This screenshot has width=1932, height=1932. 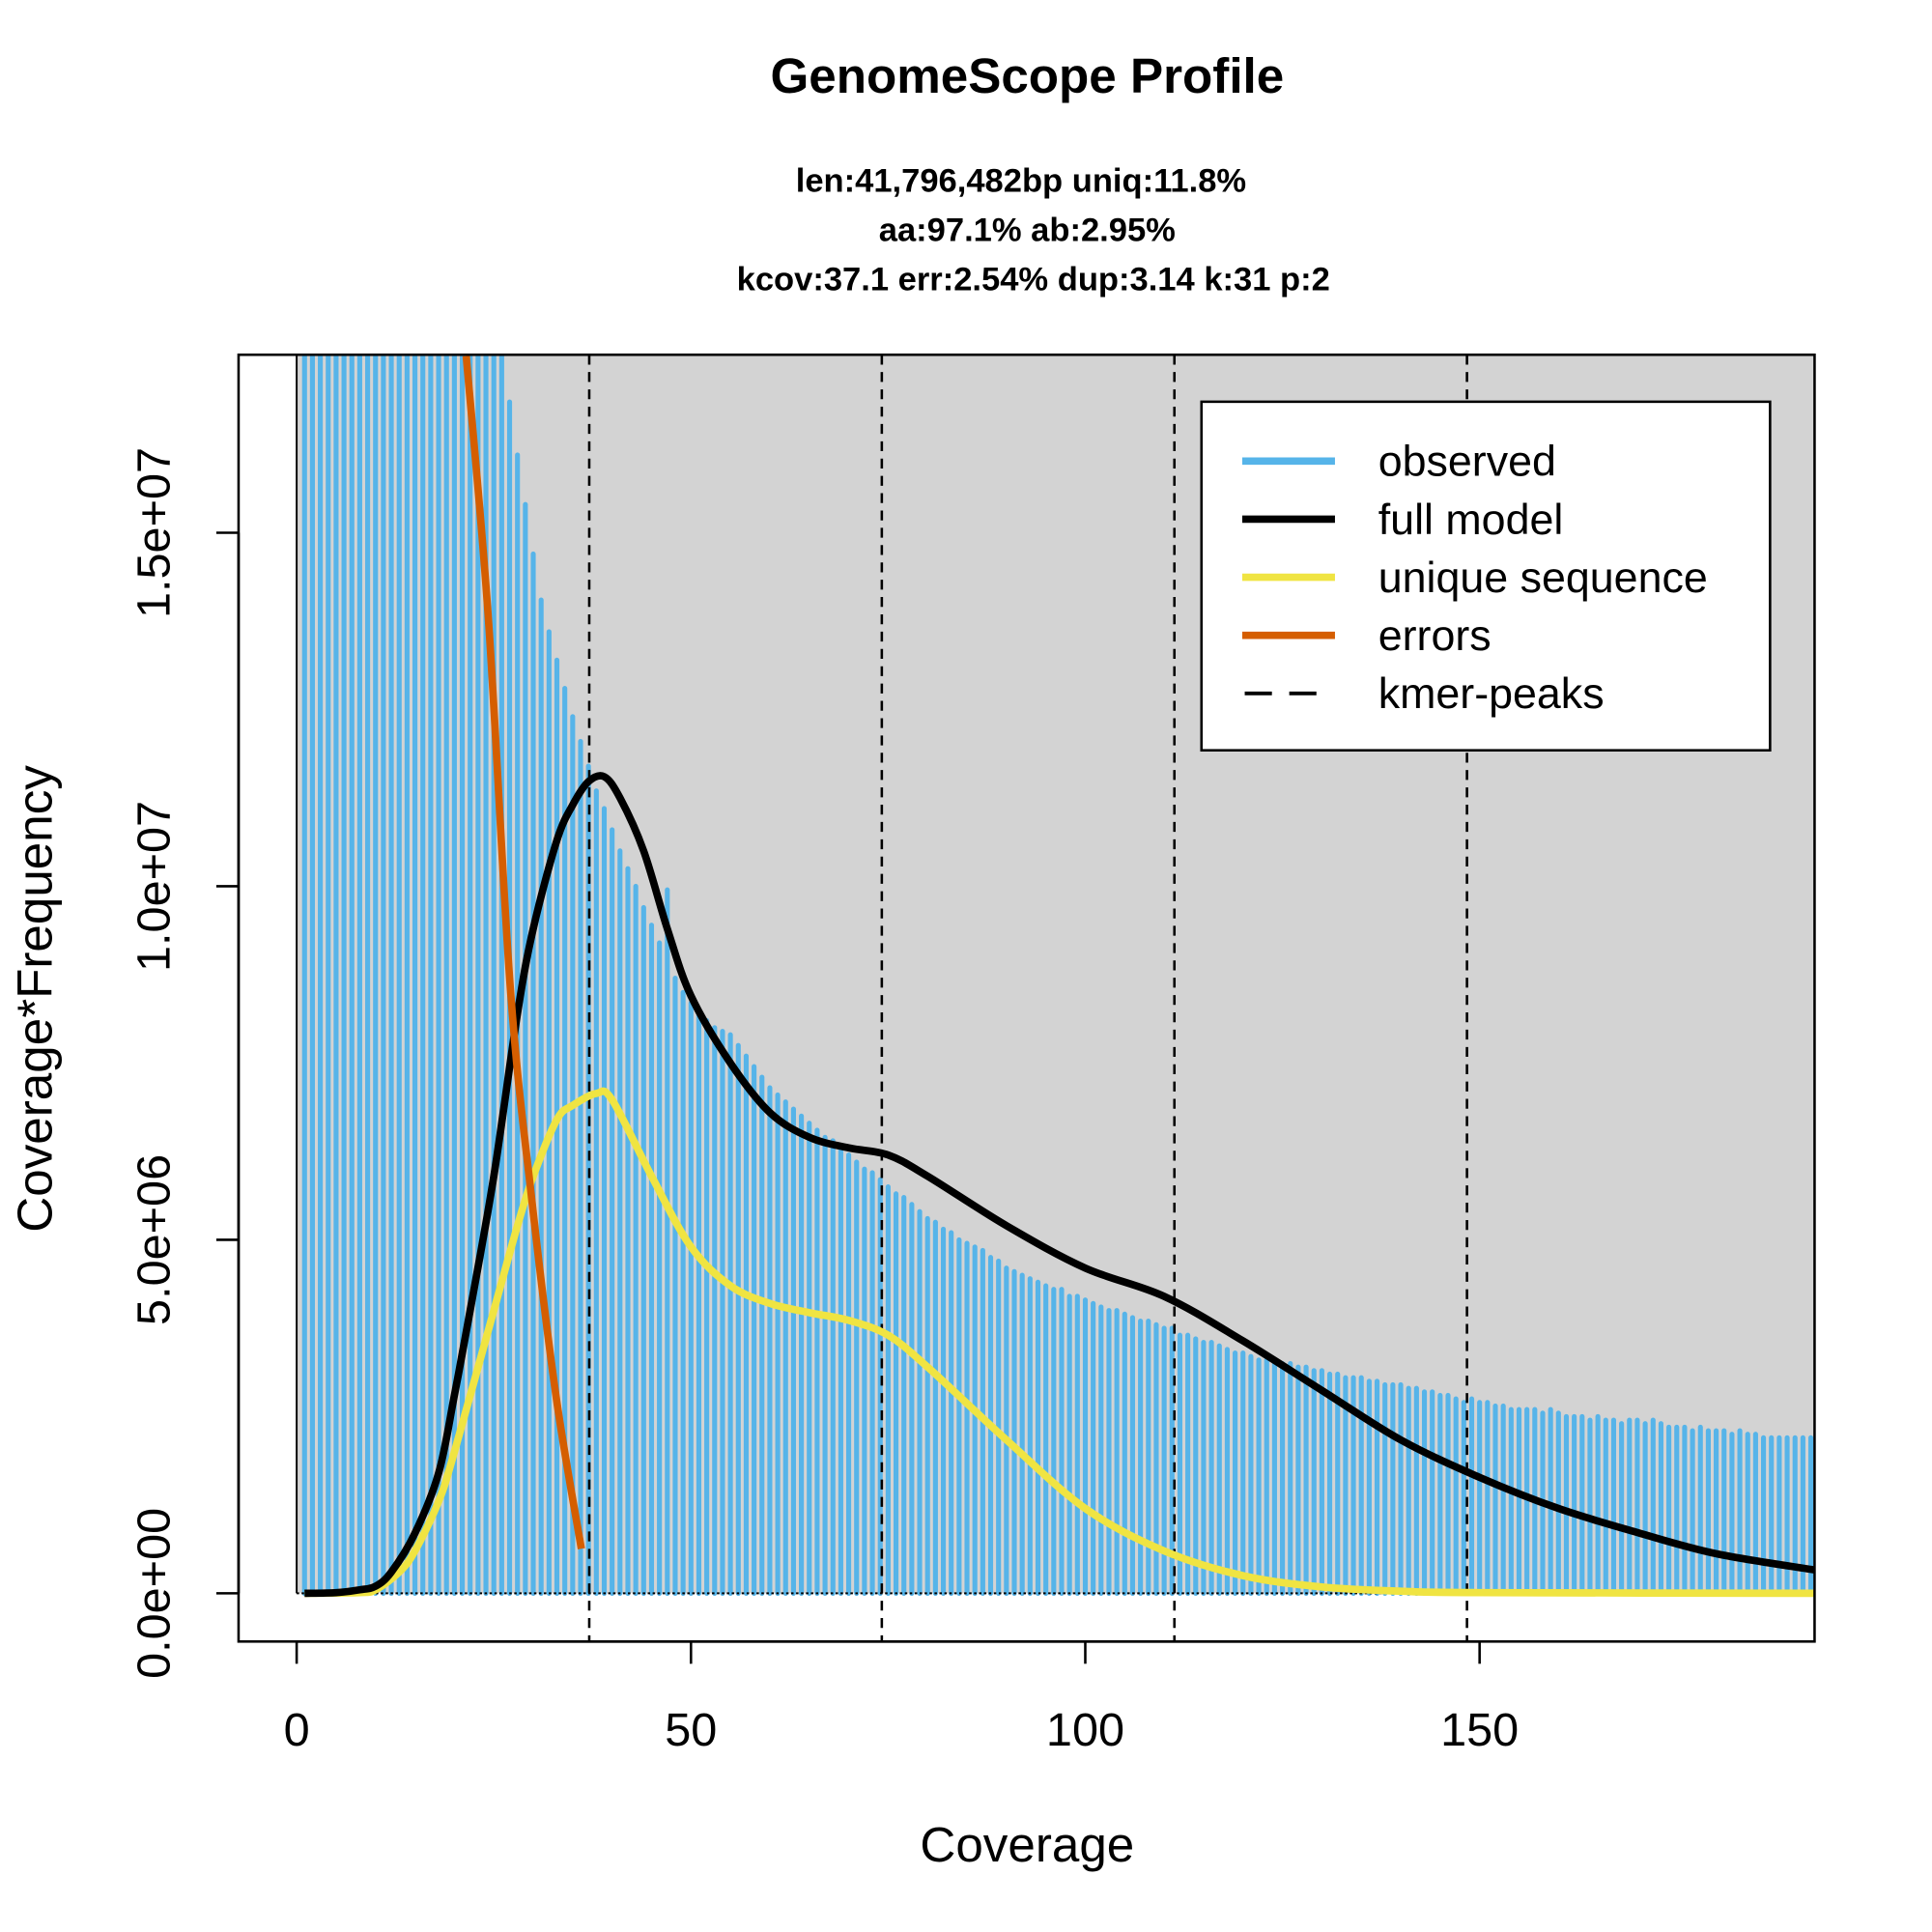 I want to click on subtitle-line-2: aa:97.1% ab:2.95%, so click(x=1027, y=231).